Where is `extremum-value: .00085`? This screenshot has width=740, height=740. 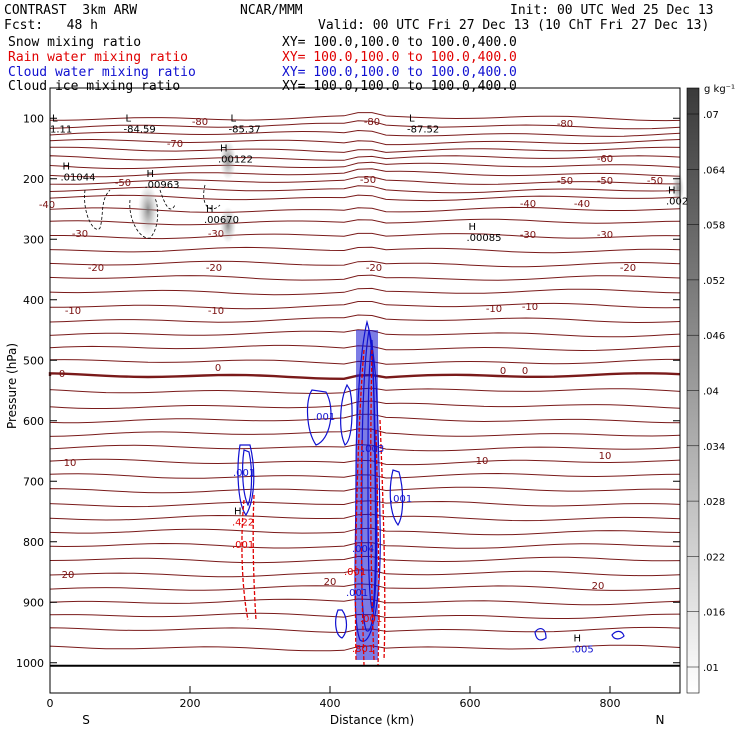 extremum-value: .00085 is located at coordinates (484, 238).